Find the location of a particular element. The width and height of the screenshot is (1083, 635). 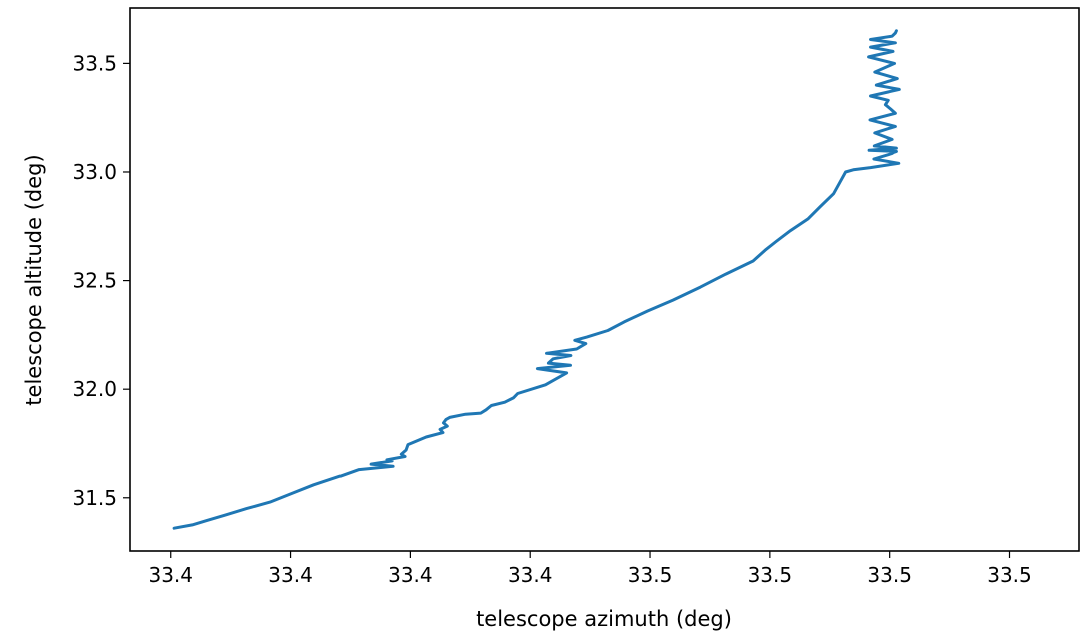

x-axis-label: telescope azimuth (deg) is located at coordinates (604, 619).